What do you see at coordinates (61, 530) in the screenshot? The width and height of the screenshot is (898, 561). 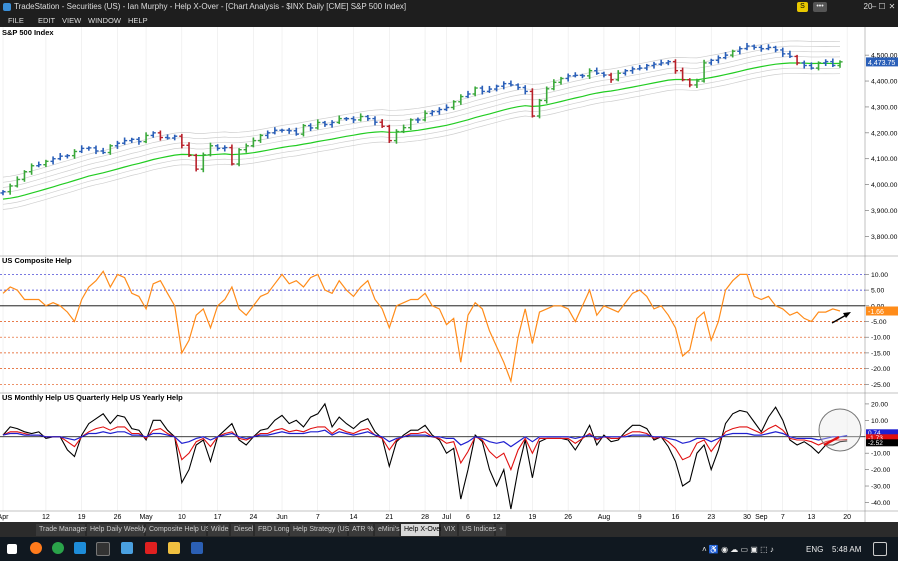 I see `tab-trade-manager: Trade Manager` at bounding box center [61, 530].